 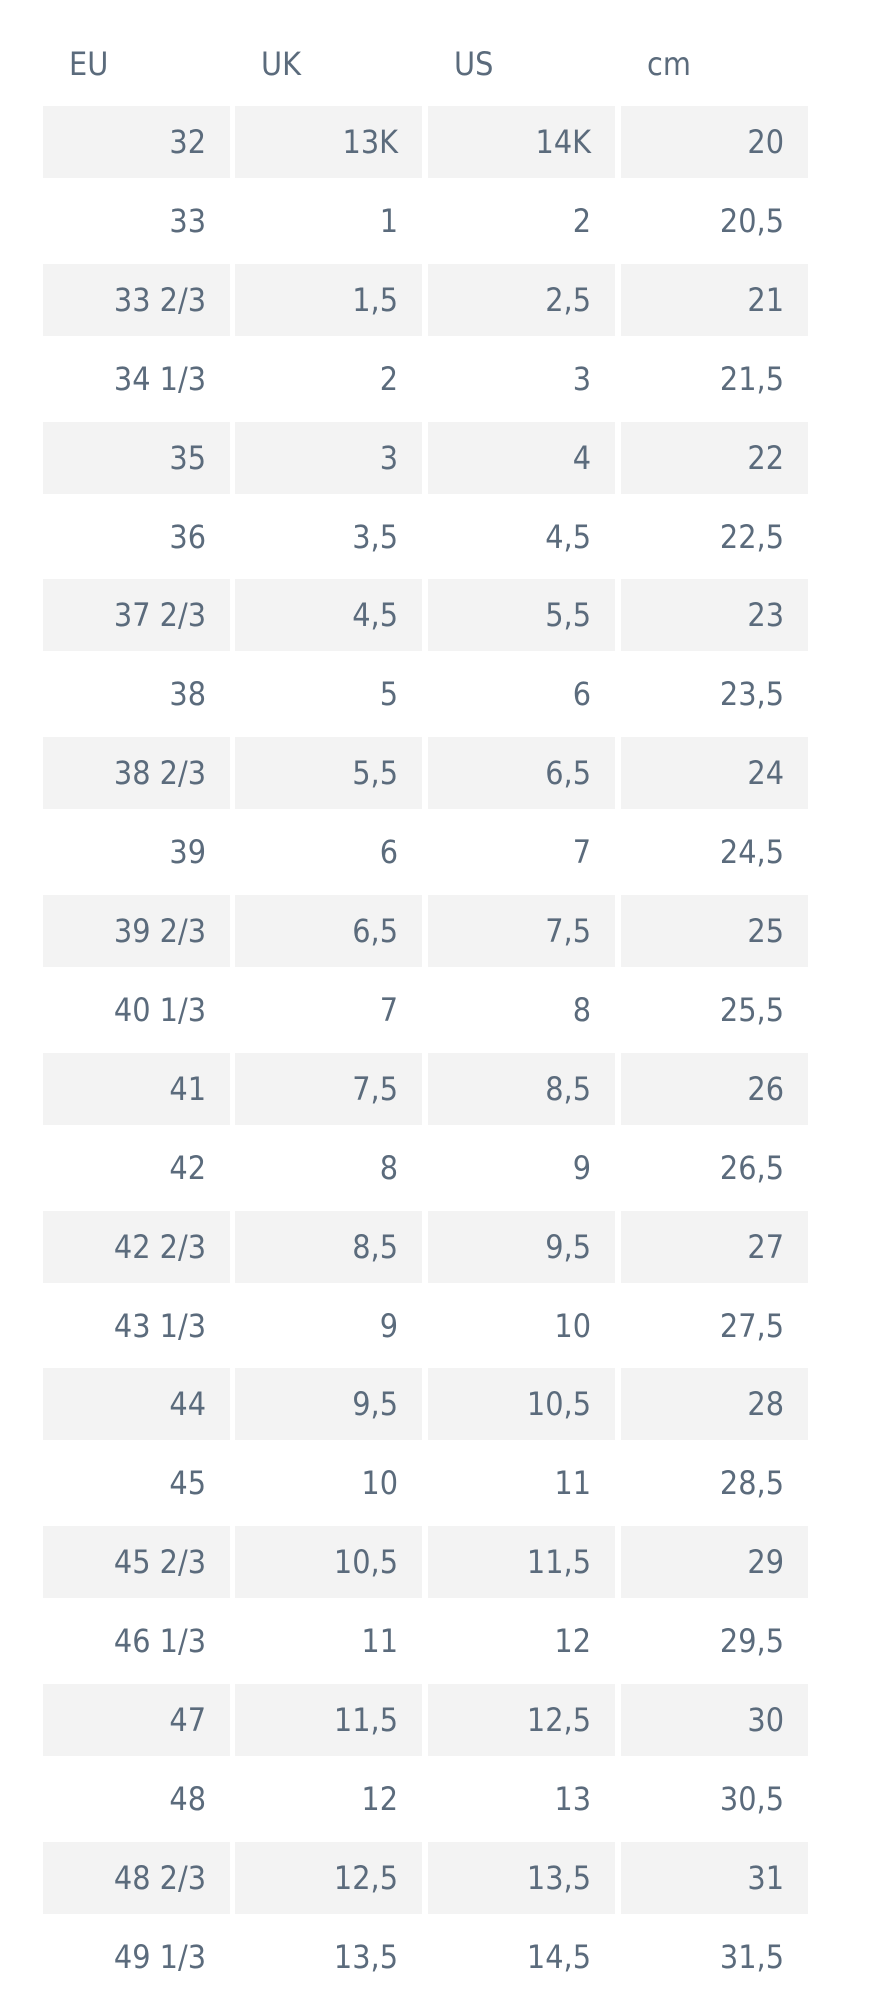 What do you see at coordinates (751, 1167) in the screenshot?
I see `table-cell: 26,5` at bounding box center [751, 1167].